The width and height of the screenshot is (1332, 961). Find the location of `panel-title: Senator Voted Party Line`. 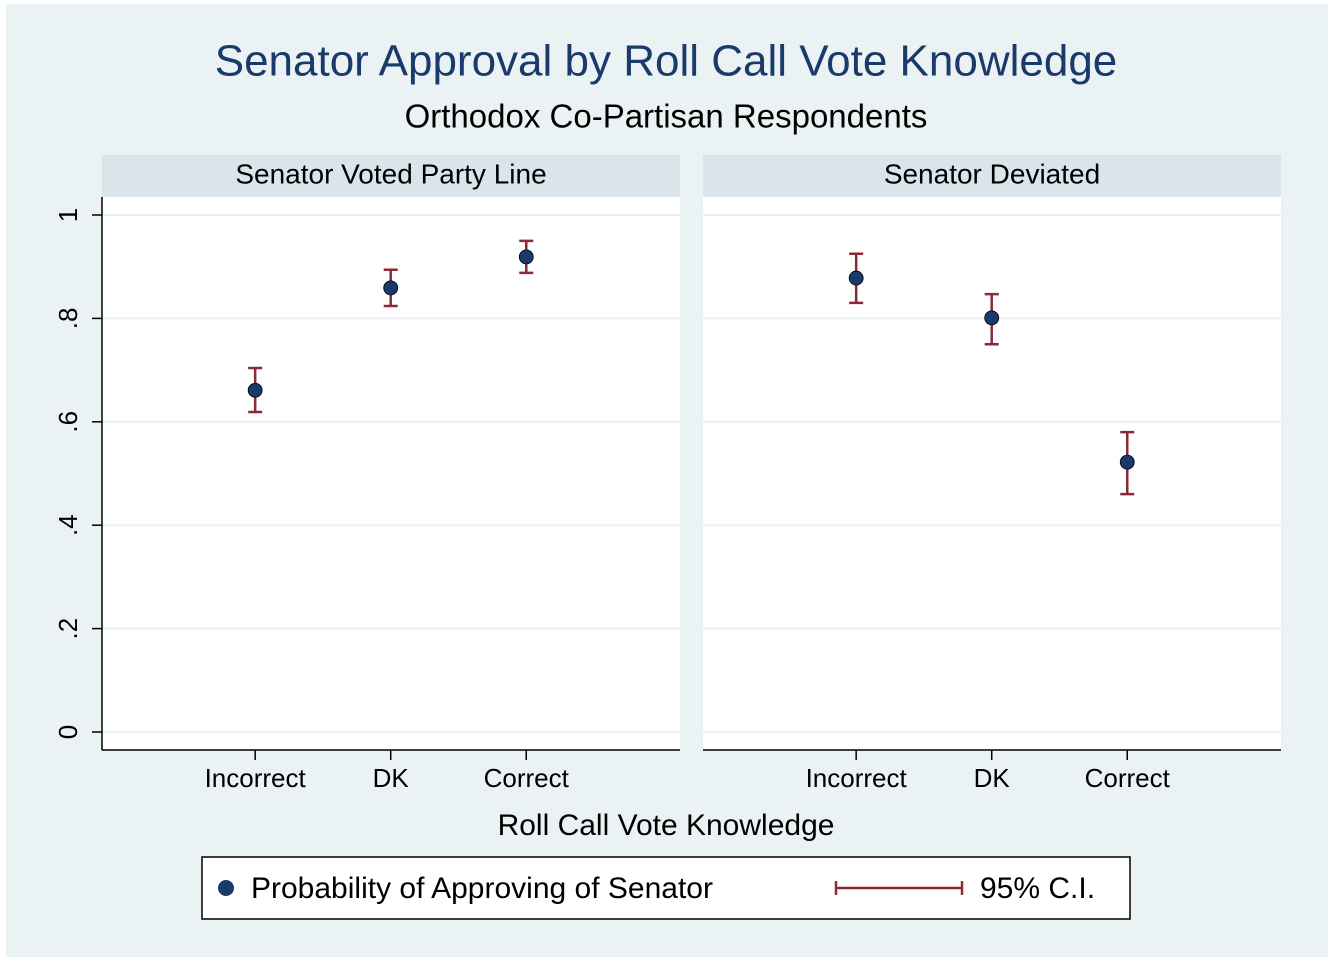

panel-title: Senator Voted Party Line is located at coordinates (390, 173).